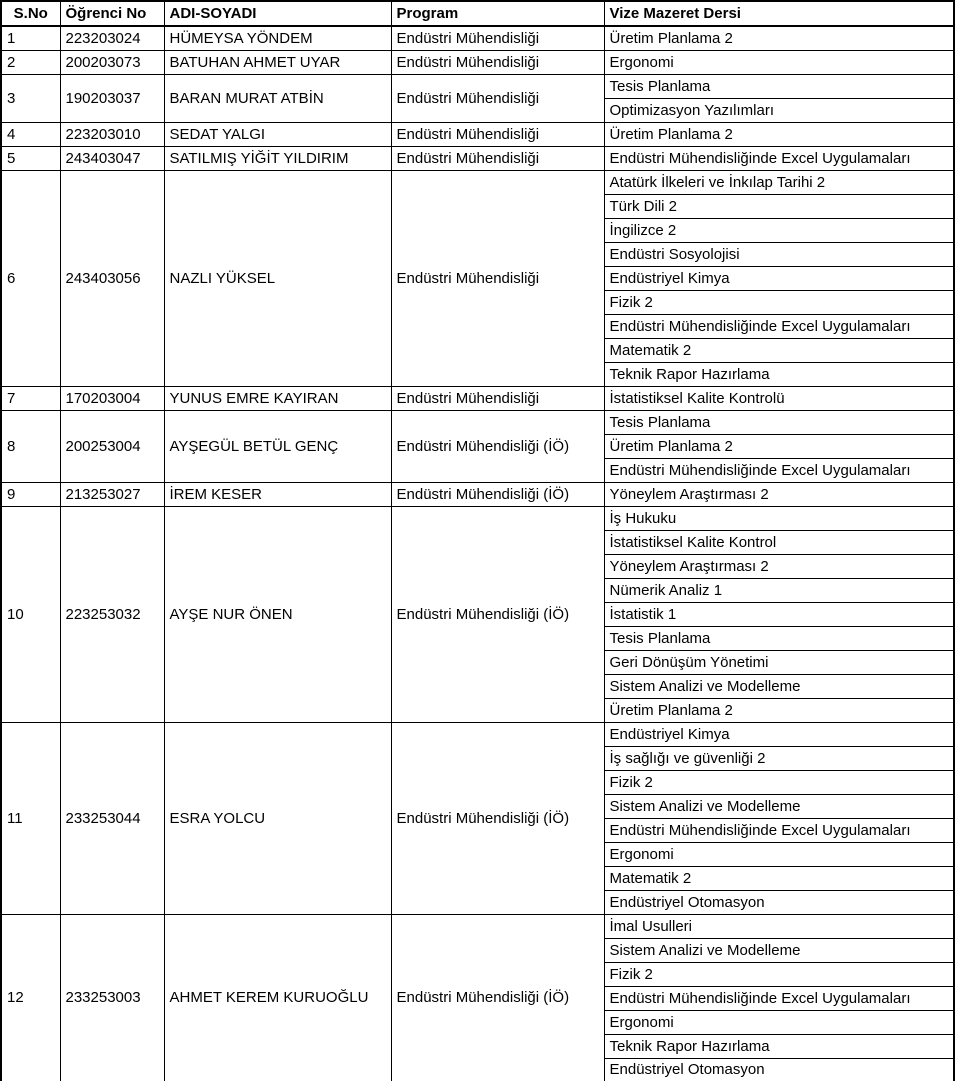 This screenshot has height=1081, width=959. I want to click on student-no-cell: 233253003, so click(112, 997).